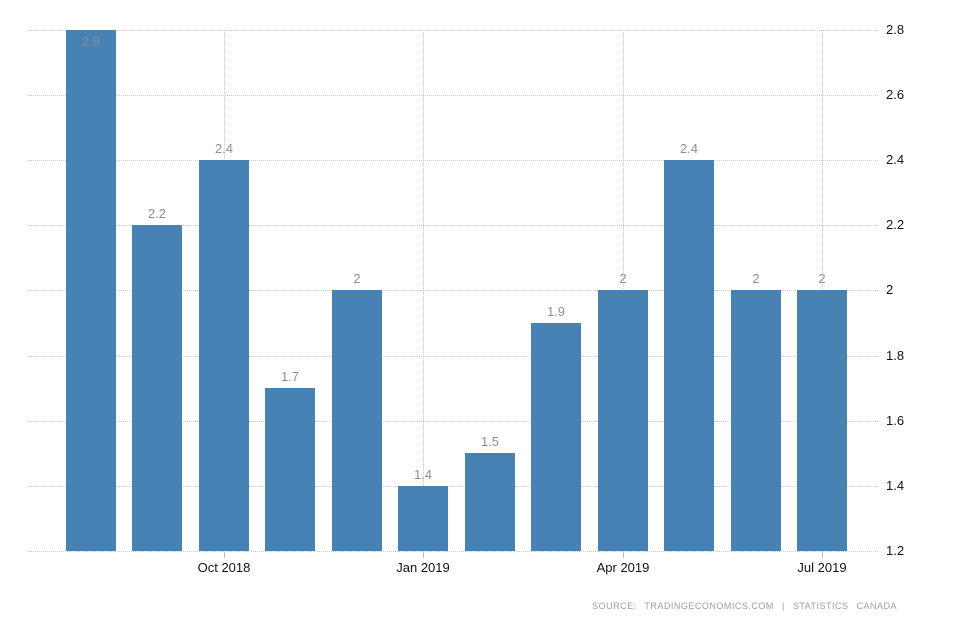 The image size is (954, 636). What do you see at coordinates (895, 159) in the screenshot?
I see `y-axis-tick-label: 2.4` at bounding box center [895, 159].